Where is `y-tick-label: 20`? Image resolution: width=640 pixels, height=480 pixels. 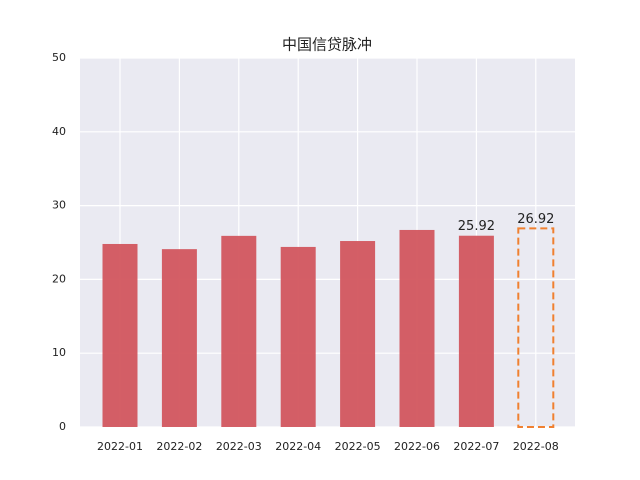
y-tick-label: 20 is located at coordinates (59, 278).